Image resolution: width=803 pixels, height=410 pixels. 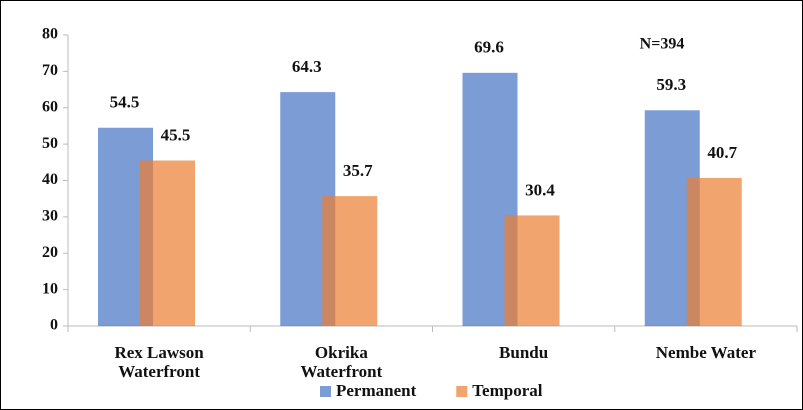 What do you see at coordinates (671, 84) in the screenshot?
I see `data-label: 59.3` at bounding box center [671, 84].